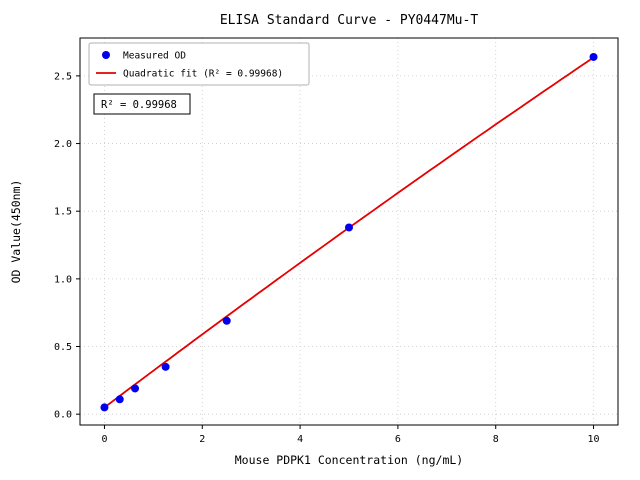  Describe the element at coordinates (203, 74) in the screenshot. I see `legend-label-quadratic-fit: Quadratic fit (R² = 0.99968)` at that location.